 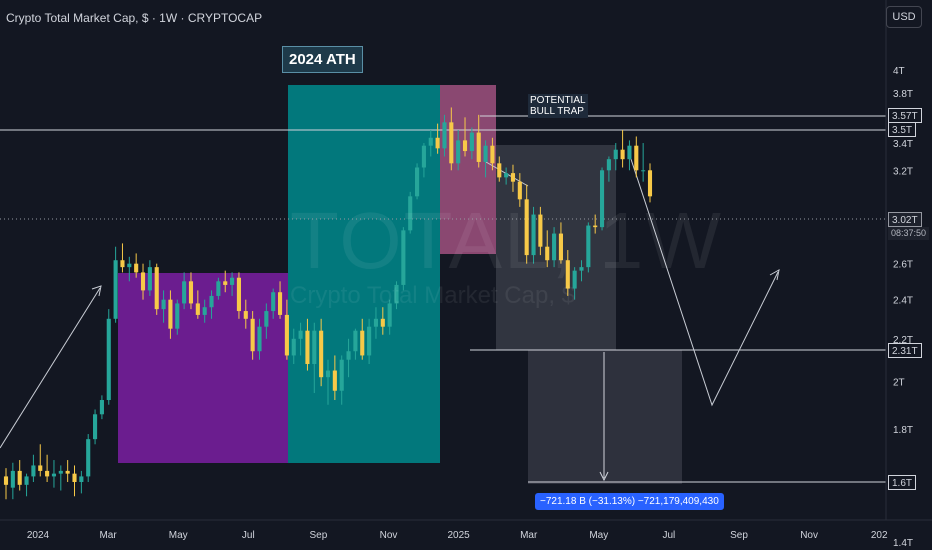 What do you see at coordinates (605, 417) in the screenshot?
I see `grey-projection-zone` at bounding box center [605, 417].